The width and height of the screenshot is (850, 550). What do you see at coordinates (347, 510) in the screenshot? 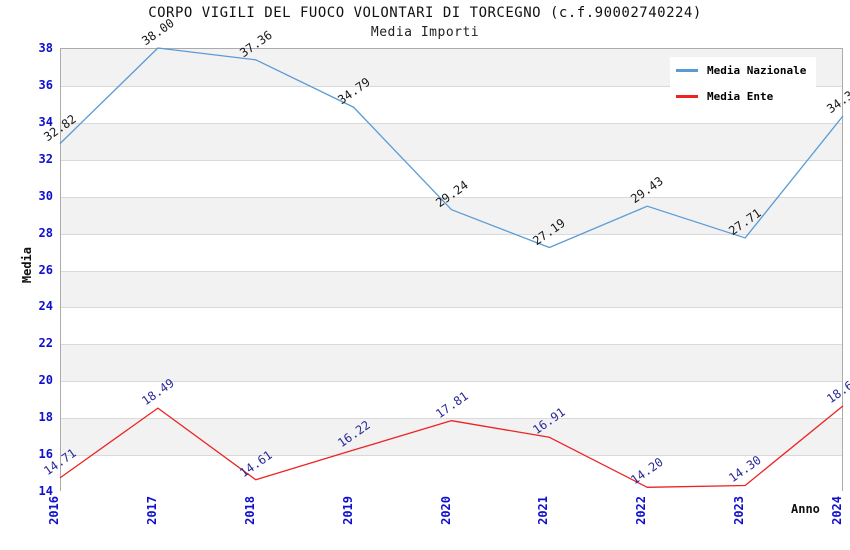
I see `x-tick-label: 2019` at bounding box center [347, 510].